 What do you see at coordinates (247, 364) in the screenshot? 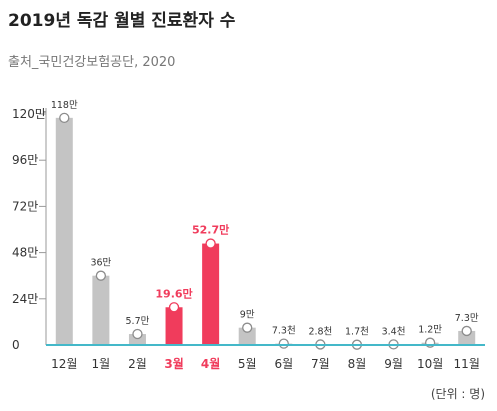
I see `x-tick-label: 5월` at bounding box center [247, 364].